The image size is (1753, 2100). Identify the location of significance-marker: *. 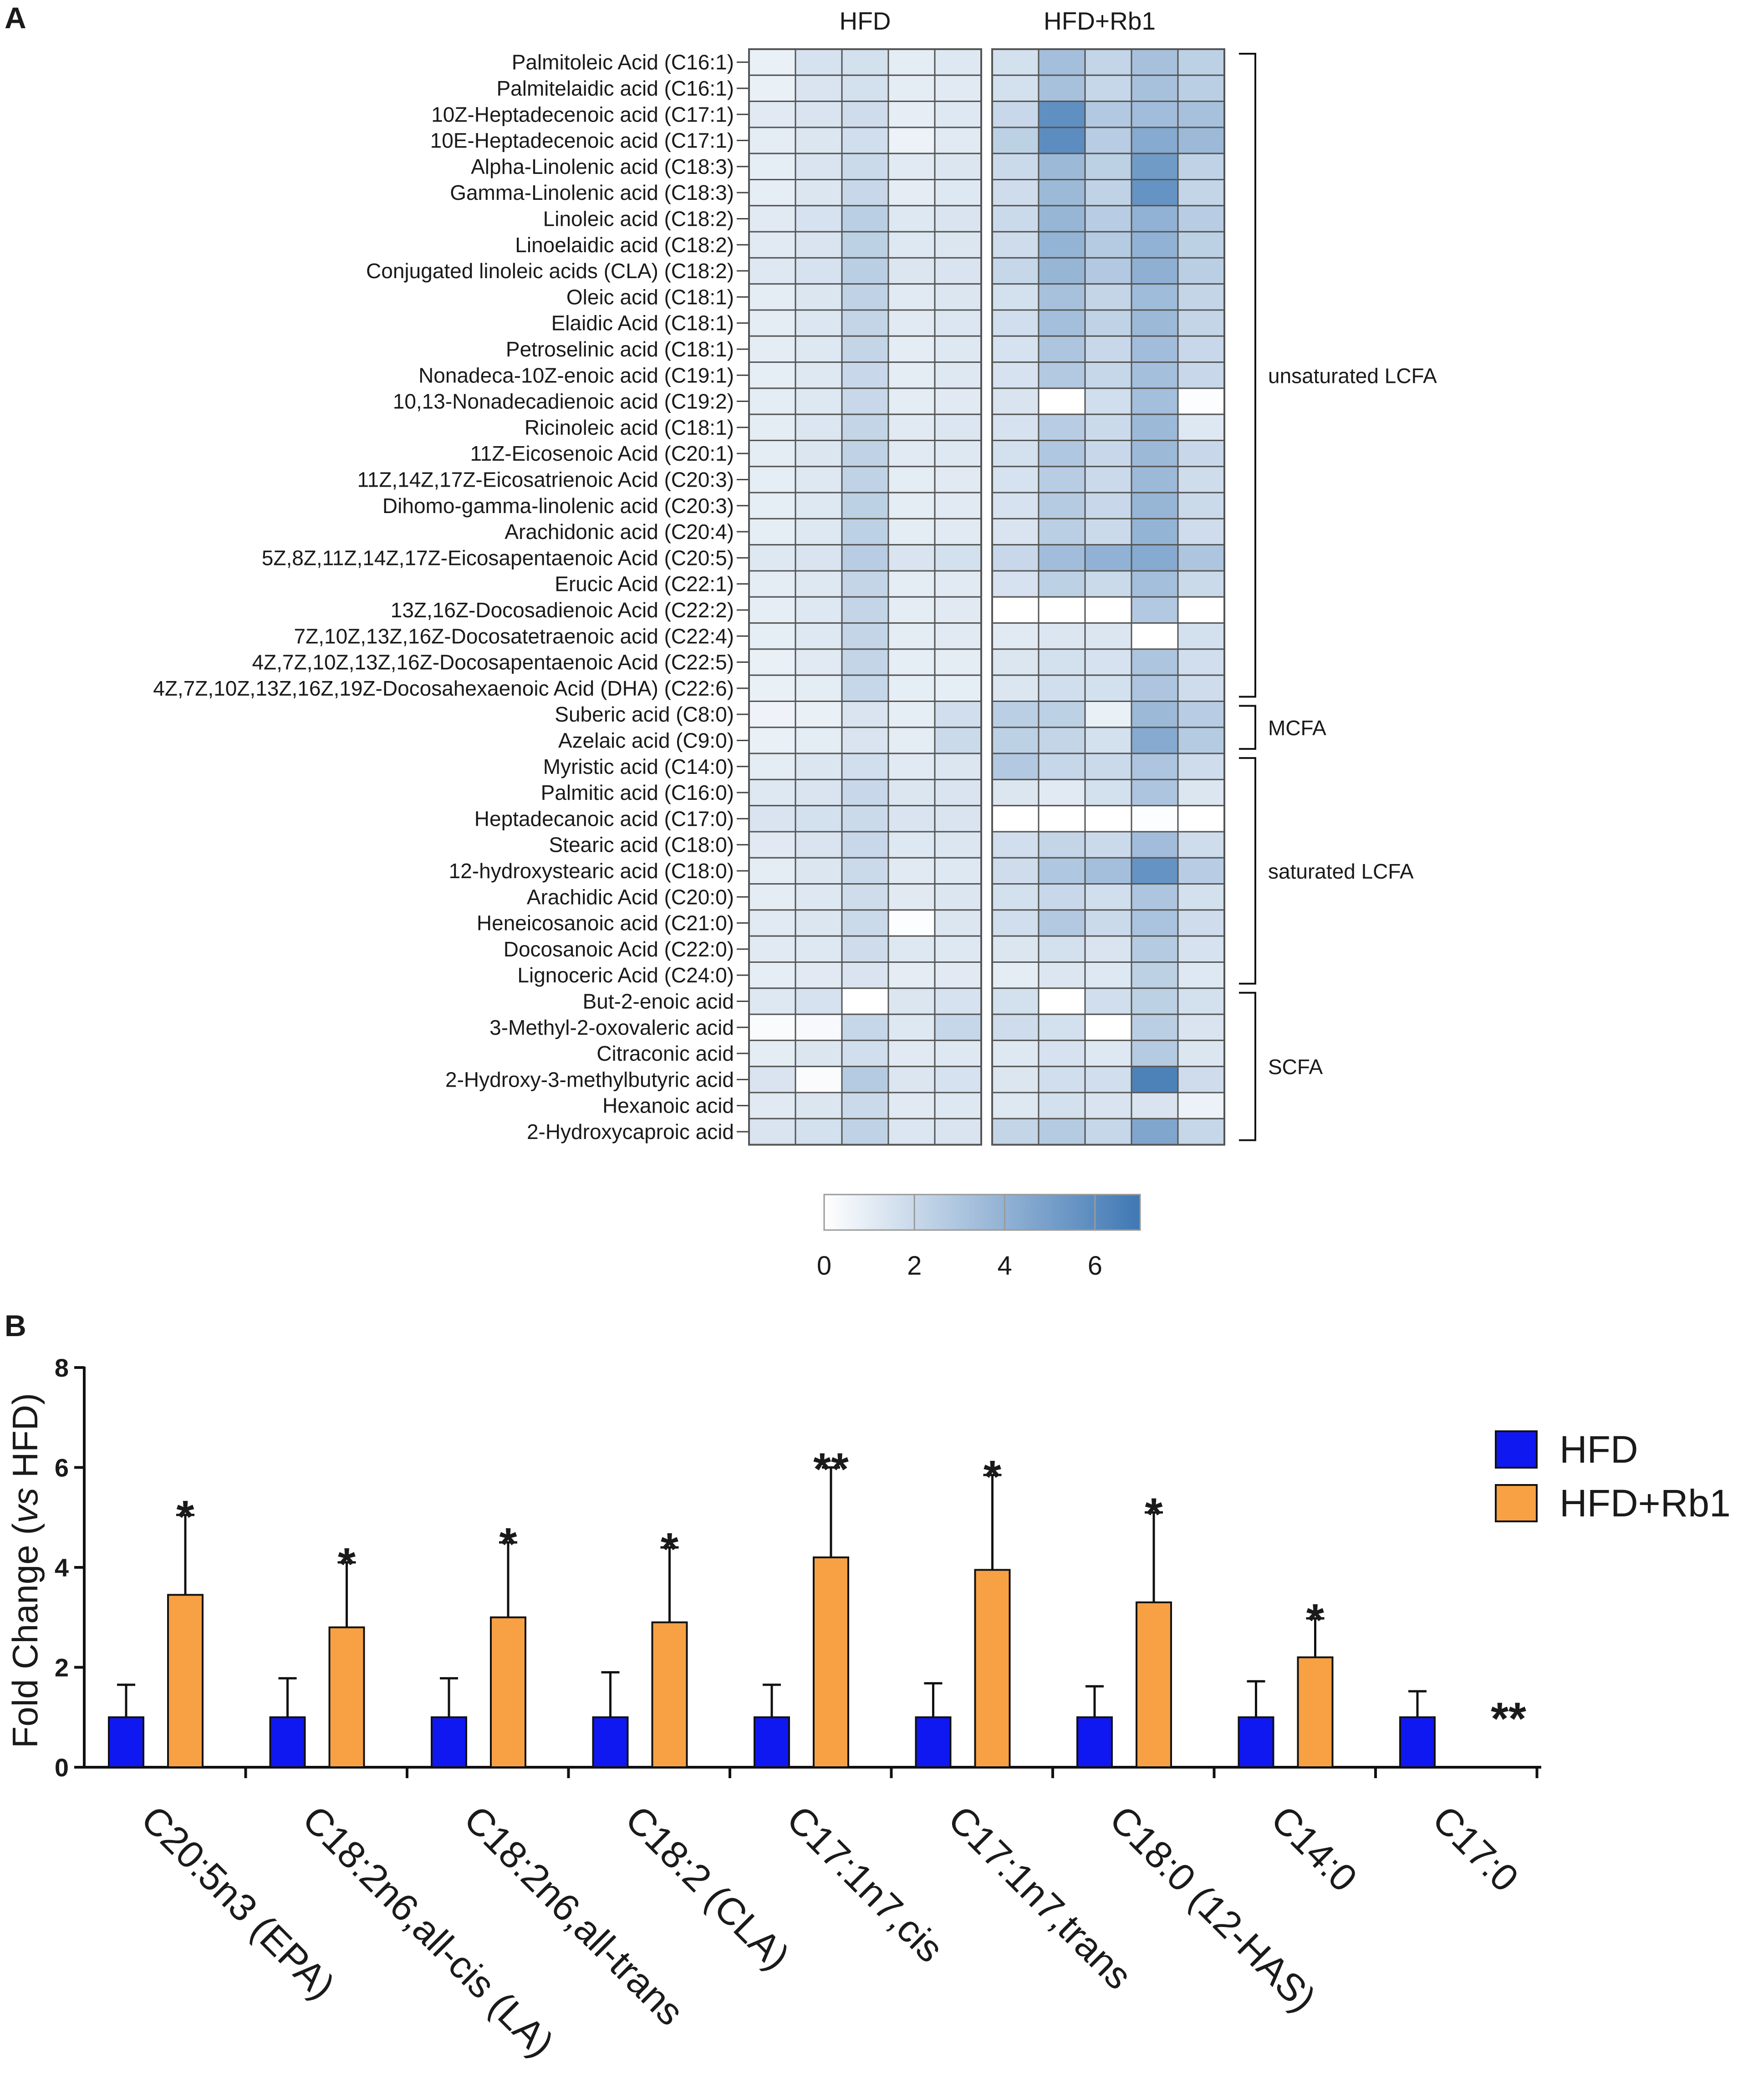
(347, 1564).